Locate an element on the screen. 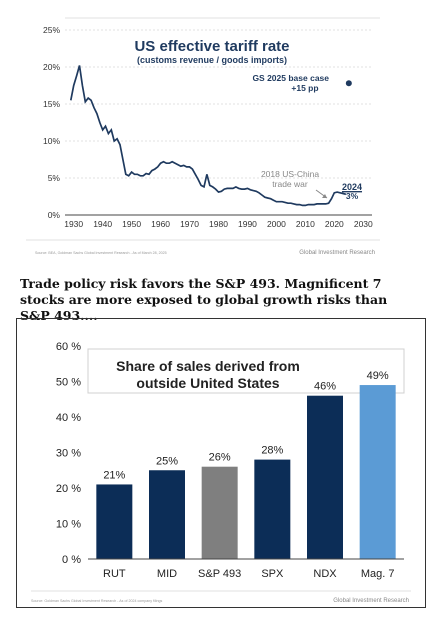  y-tick-label: 50 % is located at coordinates (68, 383).